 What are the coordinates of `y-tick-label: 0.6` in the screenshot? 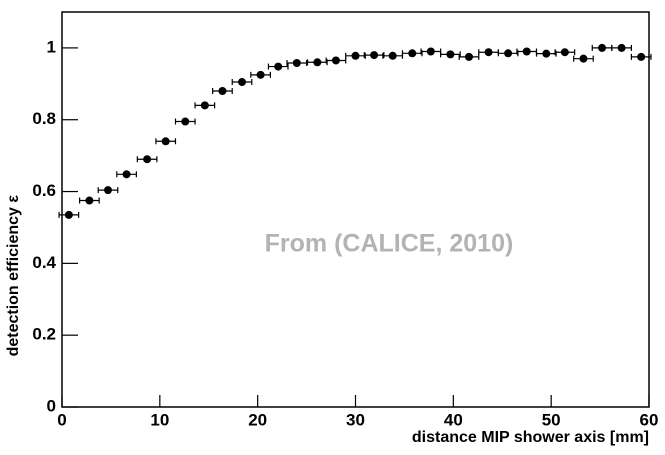 It's located at (44, 190).